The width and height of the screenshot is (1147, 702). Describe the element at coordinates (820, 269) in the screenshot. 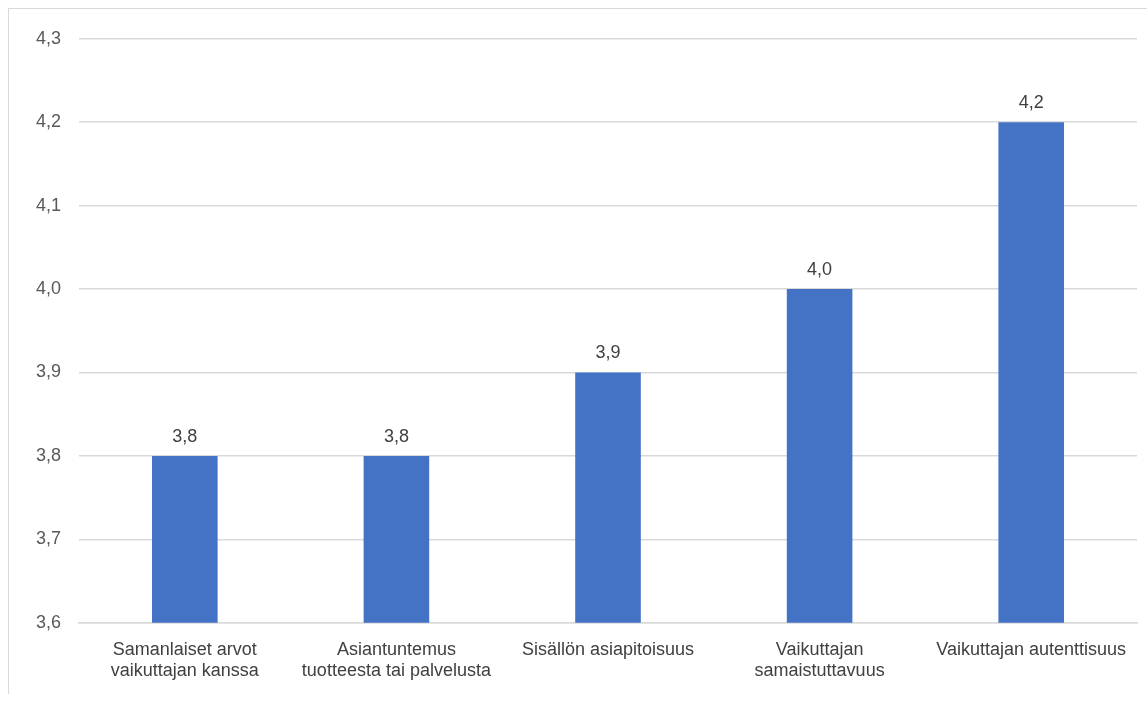

I see `data-label: 4,0` at that location.